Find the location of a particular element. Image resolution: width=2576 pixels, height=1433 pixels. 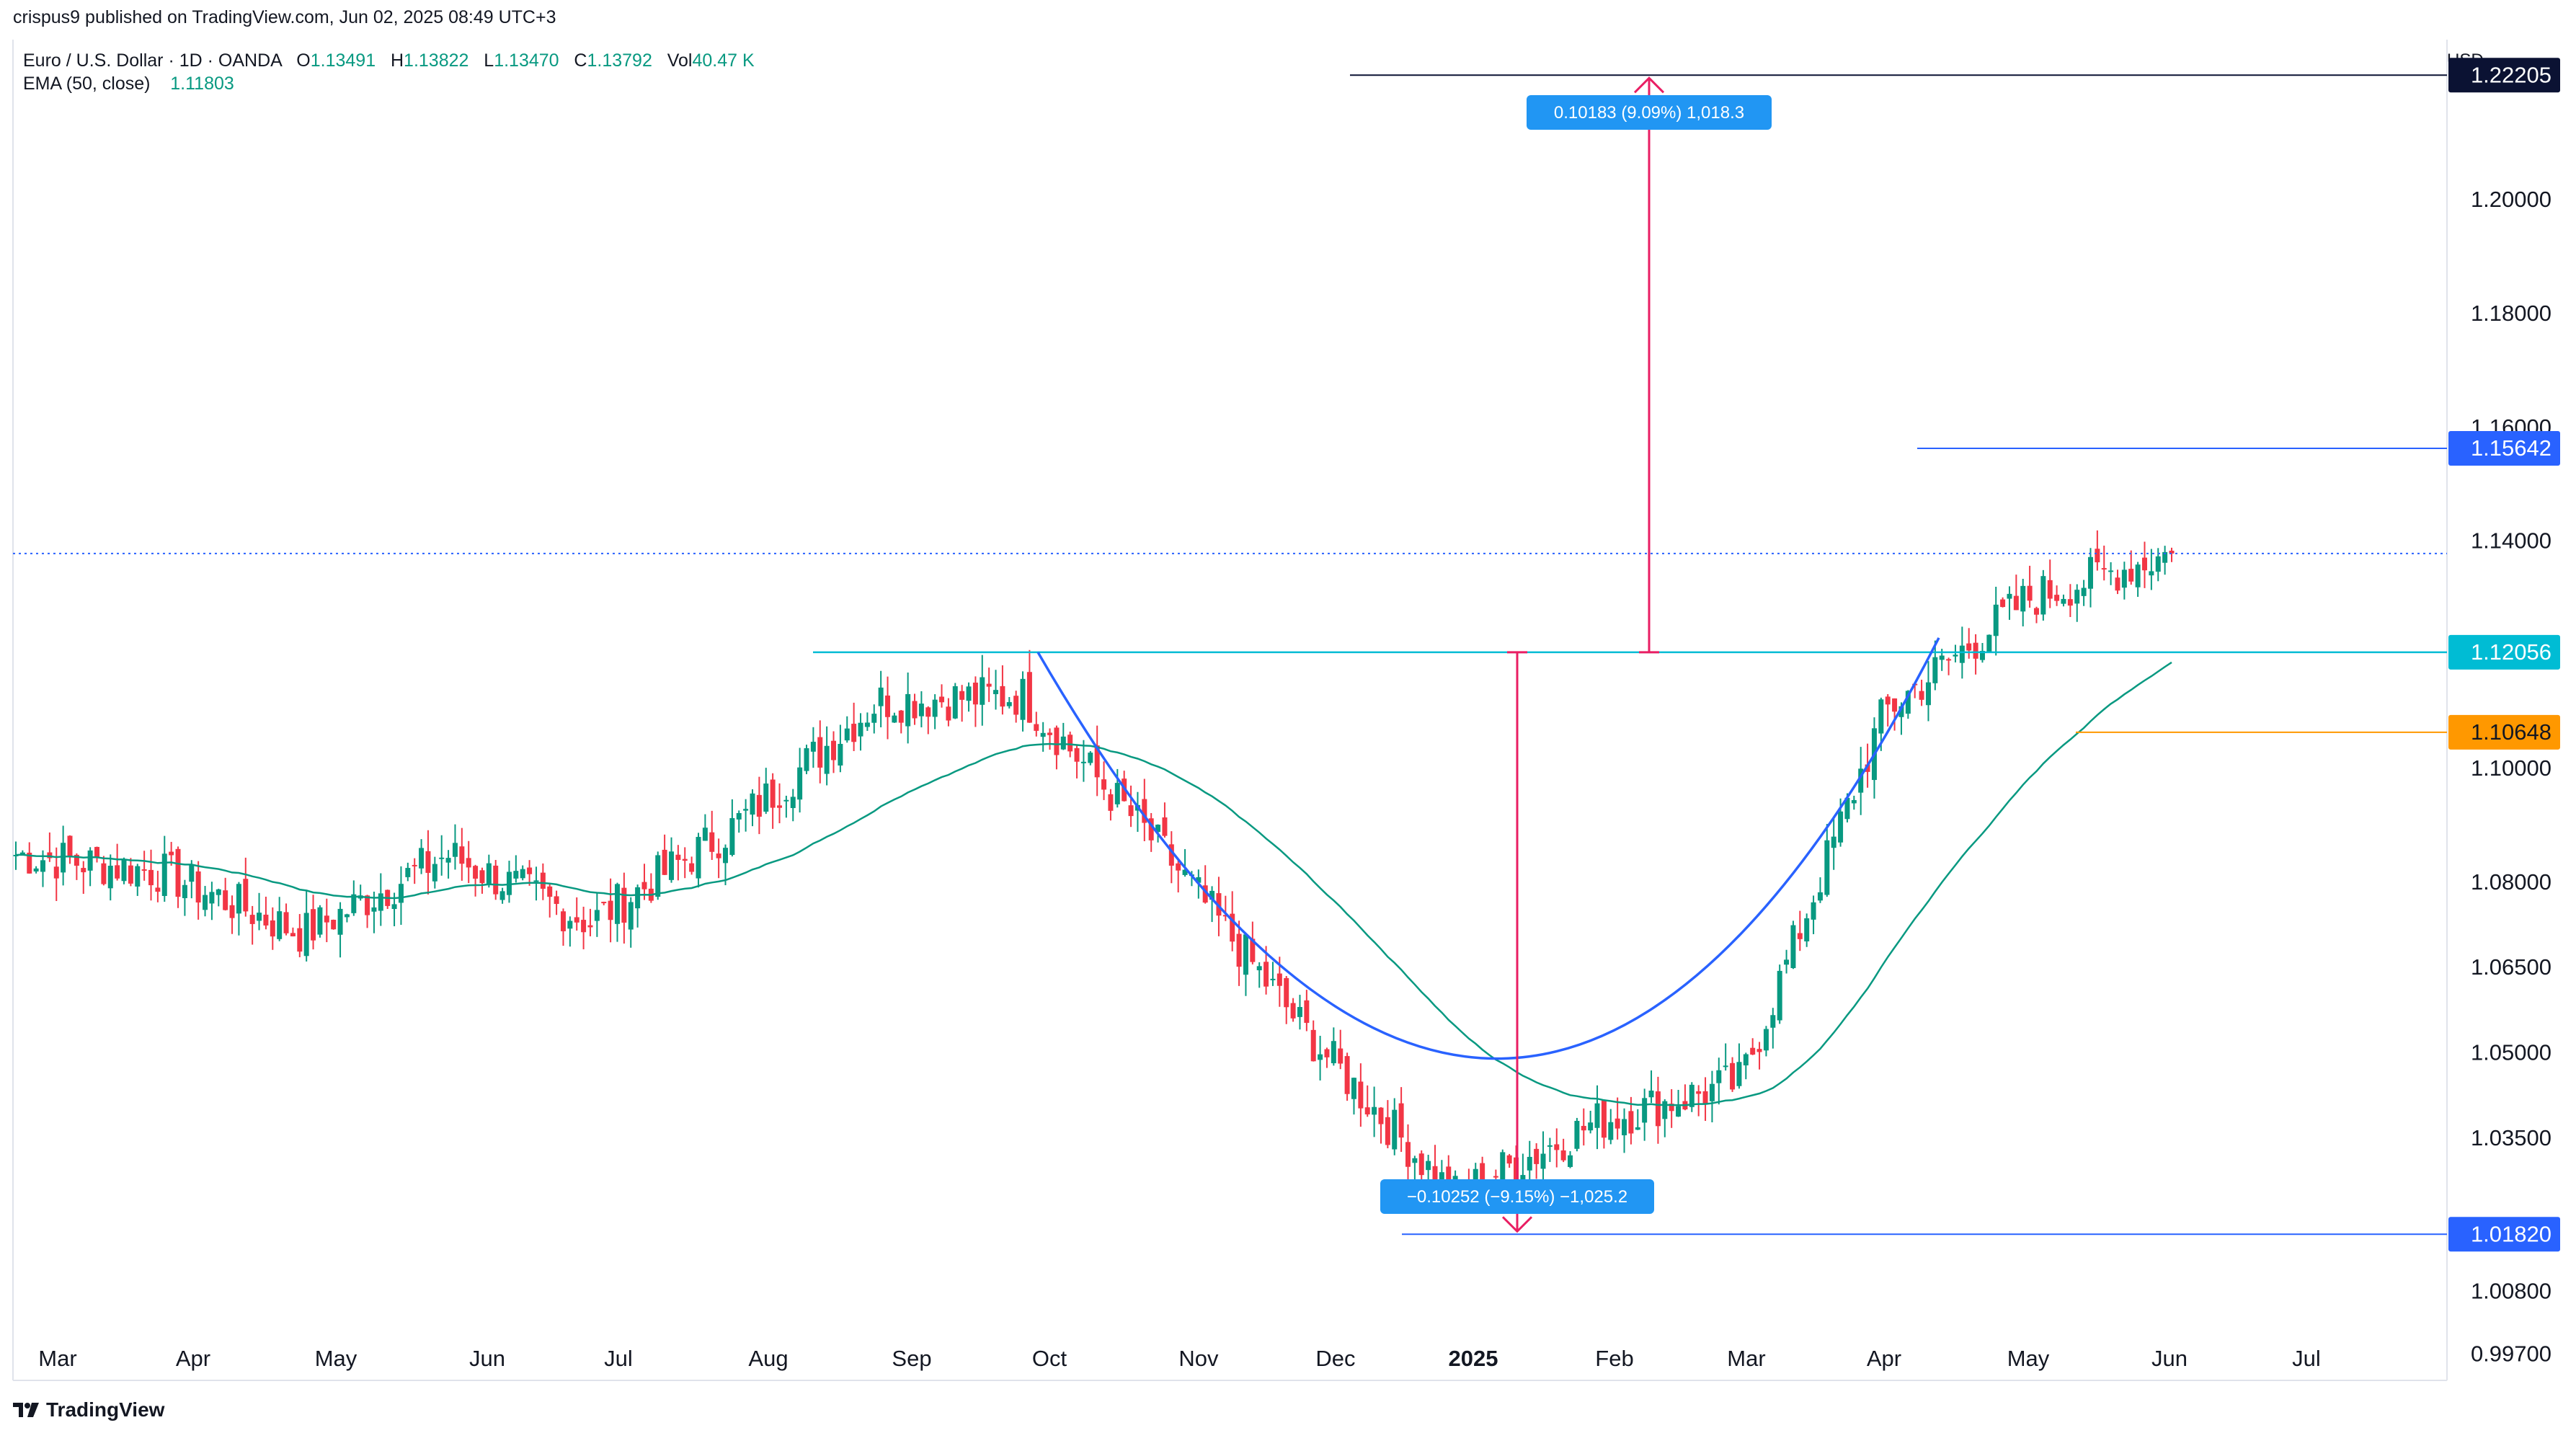

tradingview-brand: TradingView is located at coordinates (88, 1409).